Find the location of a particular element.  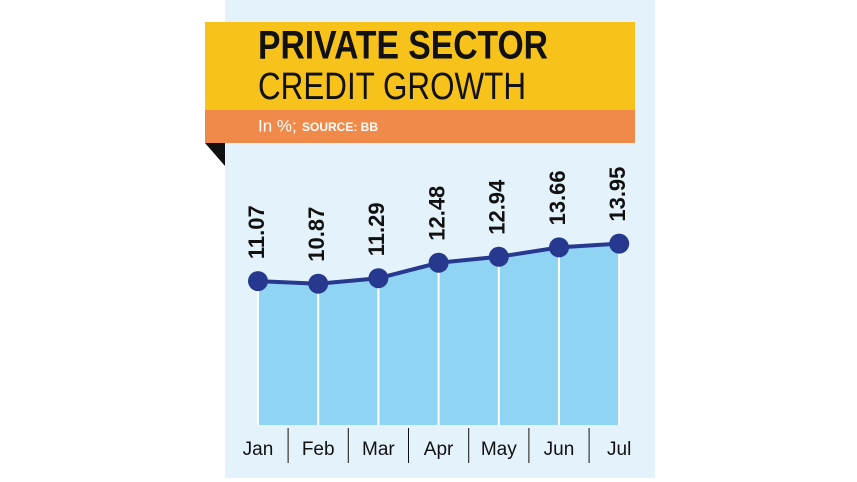

title-box is located at coordinates (420, 66).